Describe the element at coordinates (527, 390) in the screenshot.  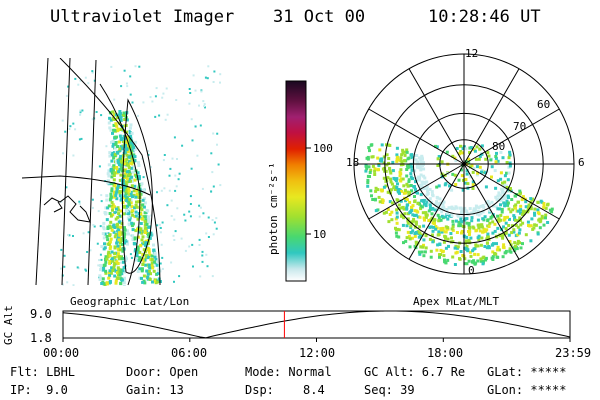
I see `glon-status: GLon: *****` at that location.